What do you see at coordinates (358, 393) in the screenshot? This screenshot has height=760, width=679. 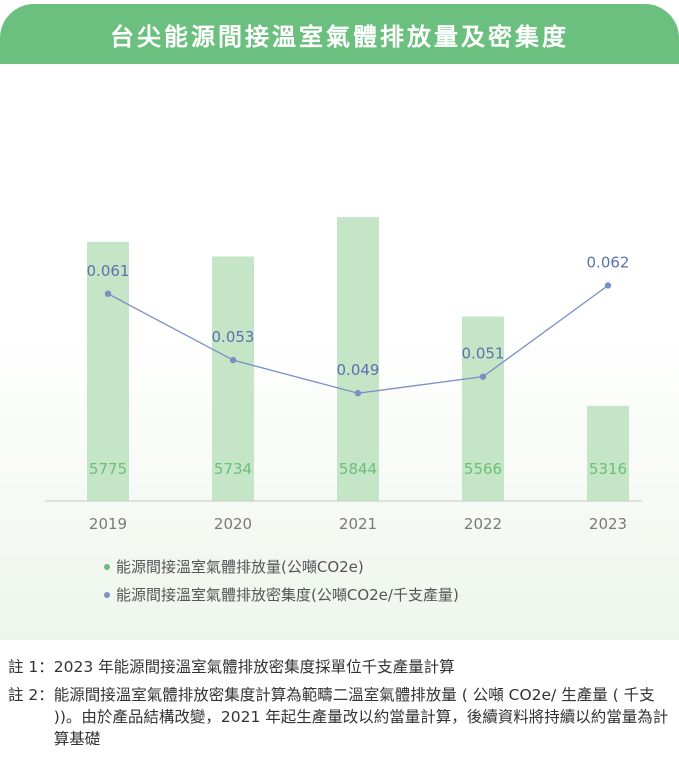 I see `intensity-point-2021` at bounding box center [358, 393].